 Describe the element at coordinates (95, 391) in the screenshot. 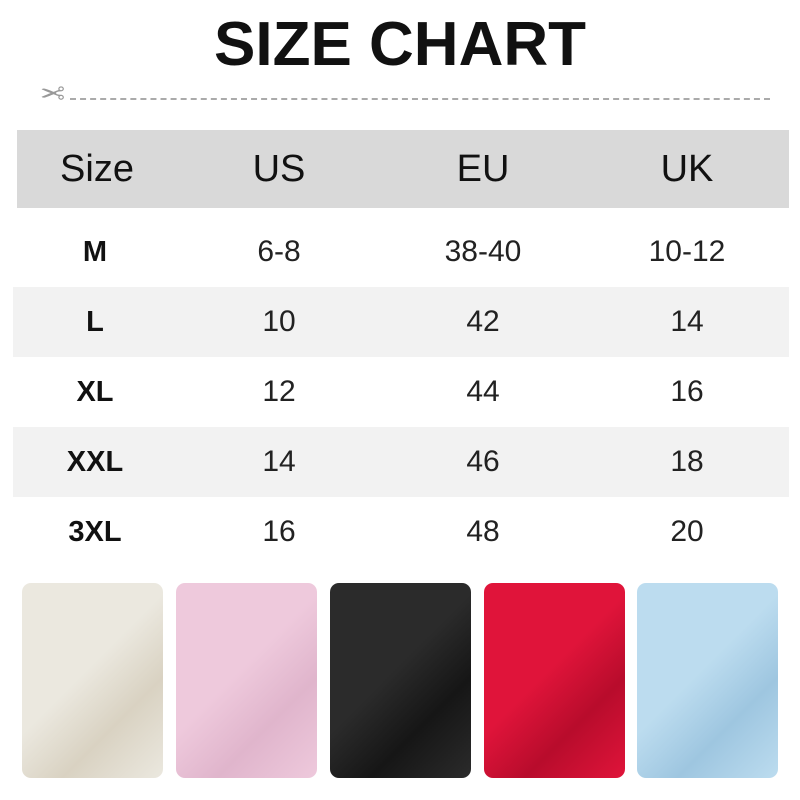

I see `size-cell: XL` at that location.